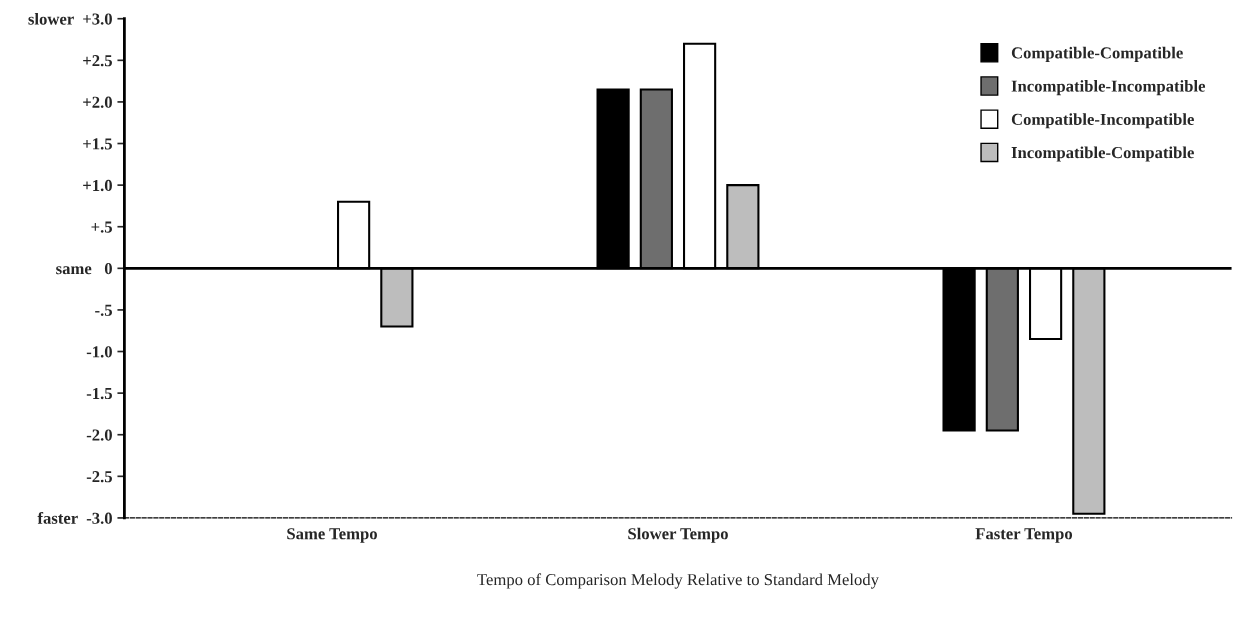 Image resolution: width=1244 pixels, height=624 pixels. What do you see at coordinates (332, 535) in the screenshot?
I see `x-tick-label: Same Tempo` at bounding box center [332, 535].